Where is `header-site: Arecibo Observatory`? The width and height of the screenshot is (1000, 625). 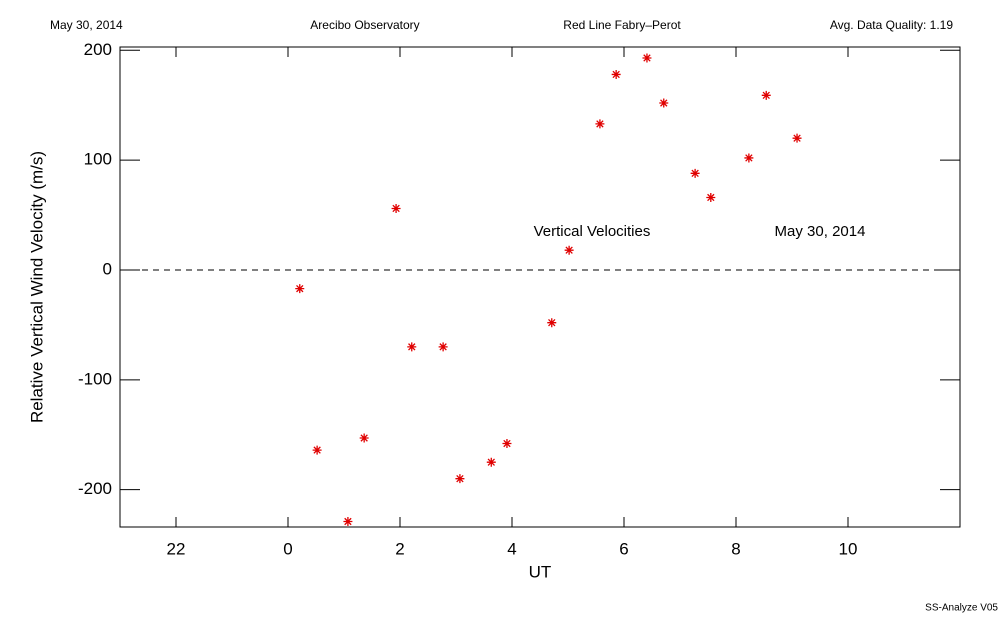 header-site: Arecibo Observatory is located at coordinates (364, 25).